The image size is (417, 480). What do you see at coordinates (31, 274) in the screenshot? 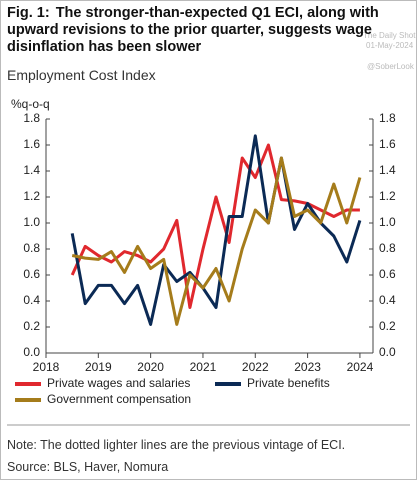
I see `y-tick-label: 0.6` at bounding box center [31, 274].